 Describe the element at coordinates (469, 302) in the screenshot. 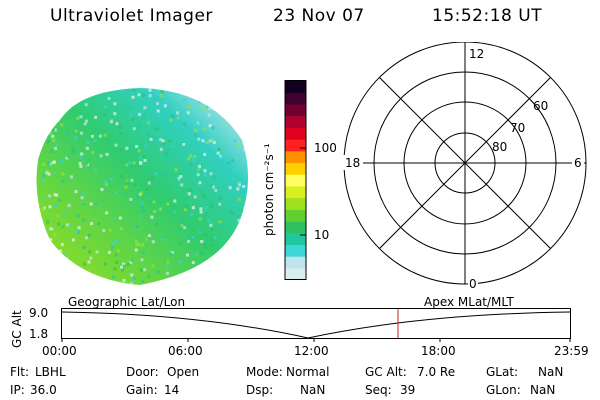

I see `timeline-right-label: Apex MLat/MLT` at that location.